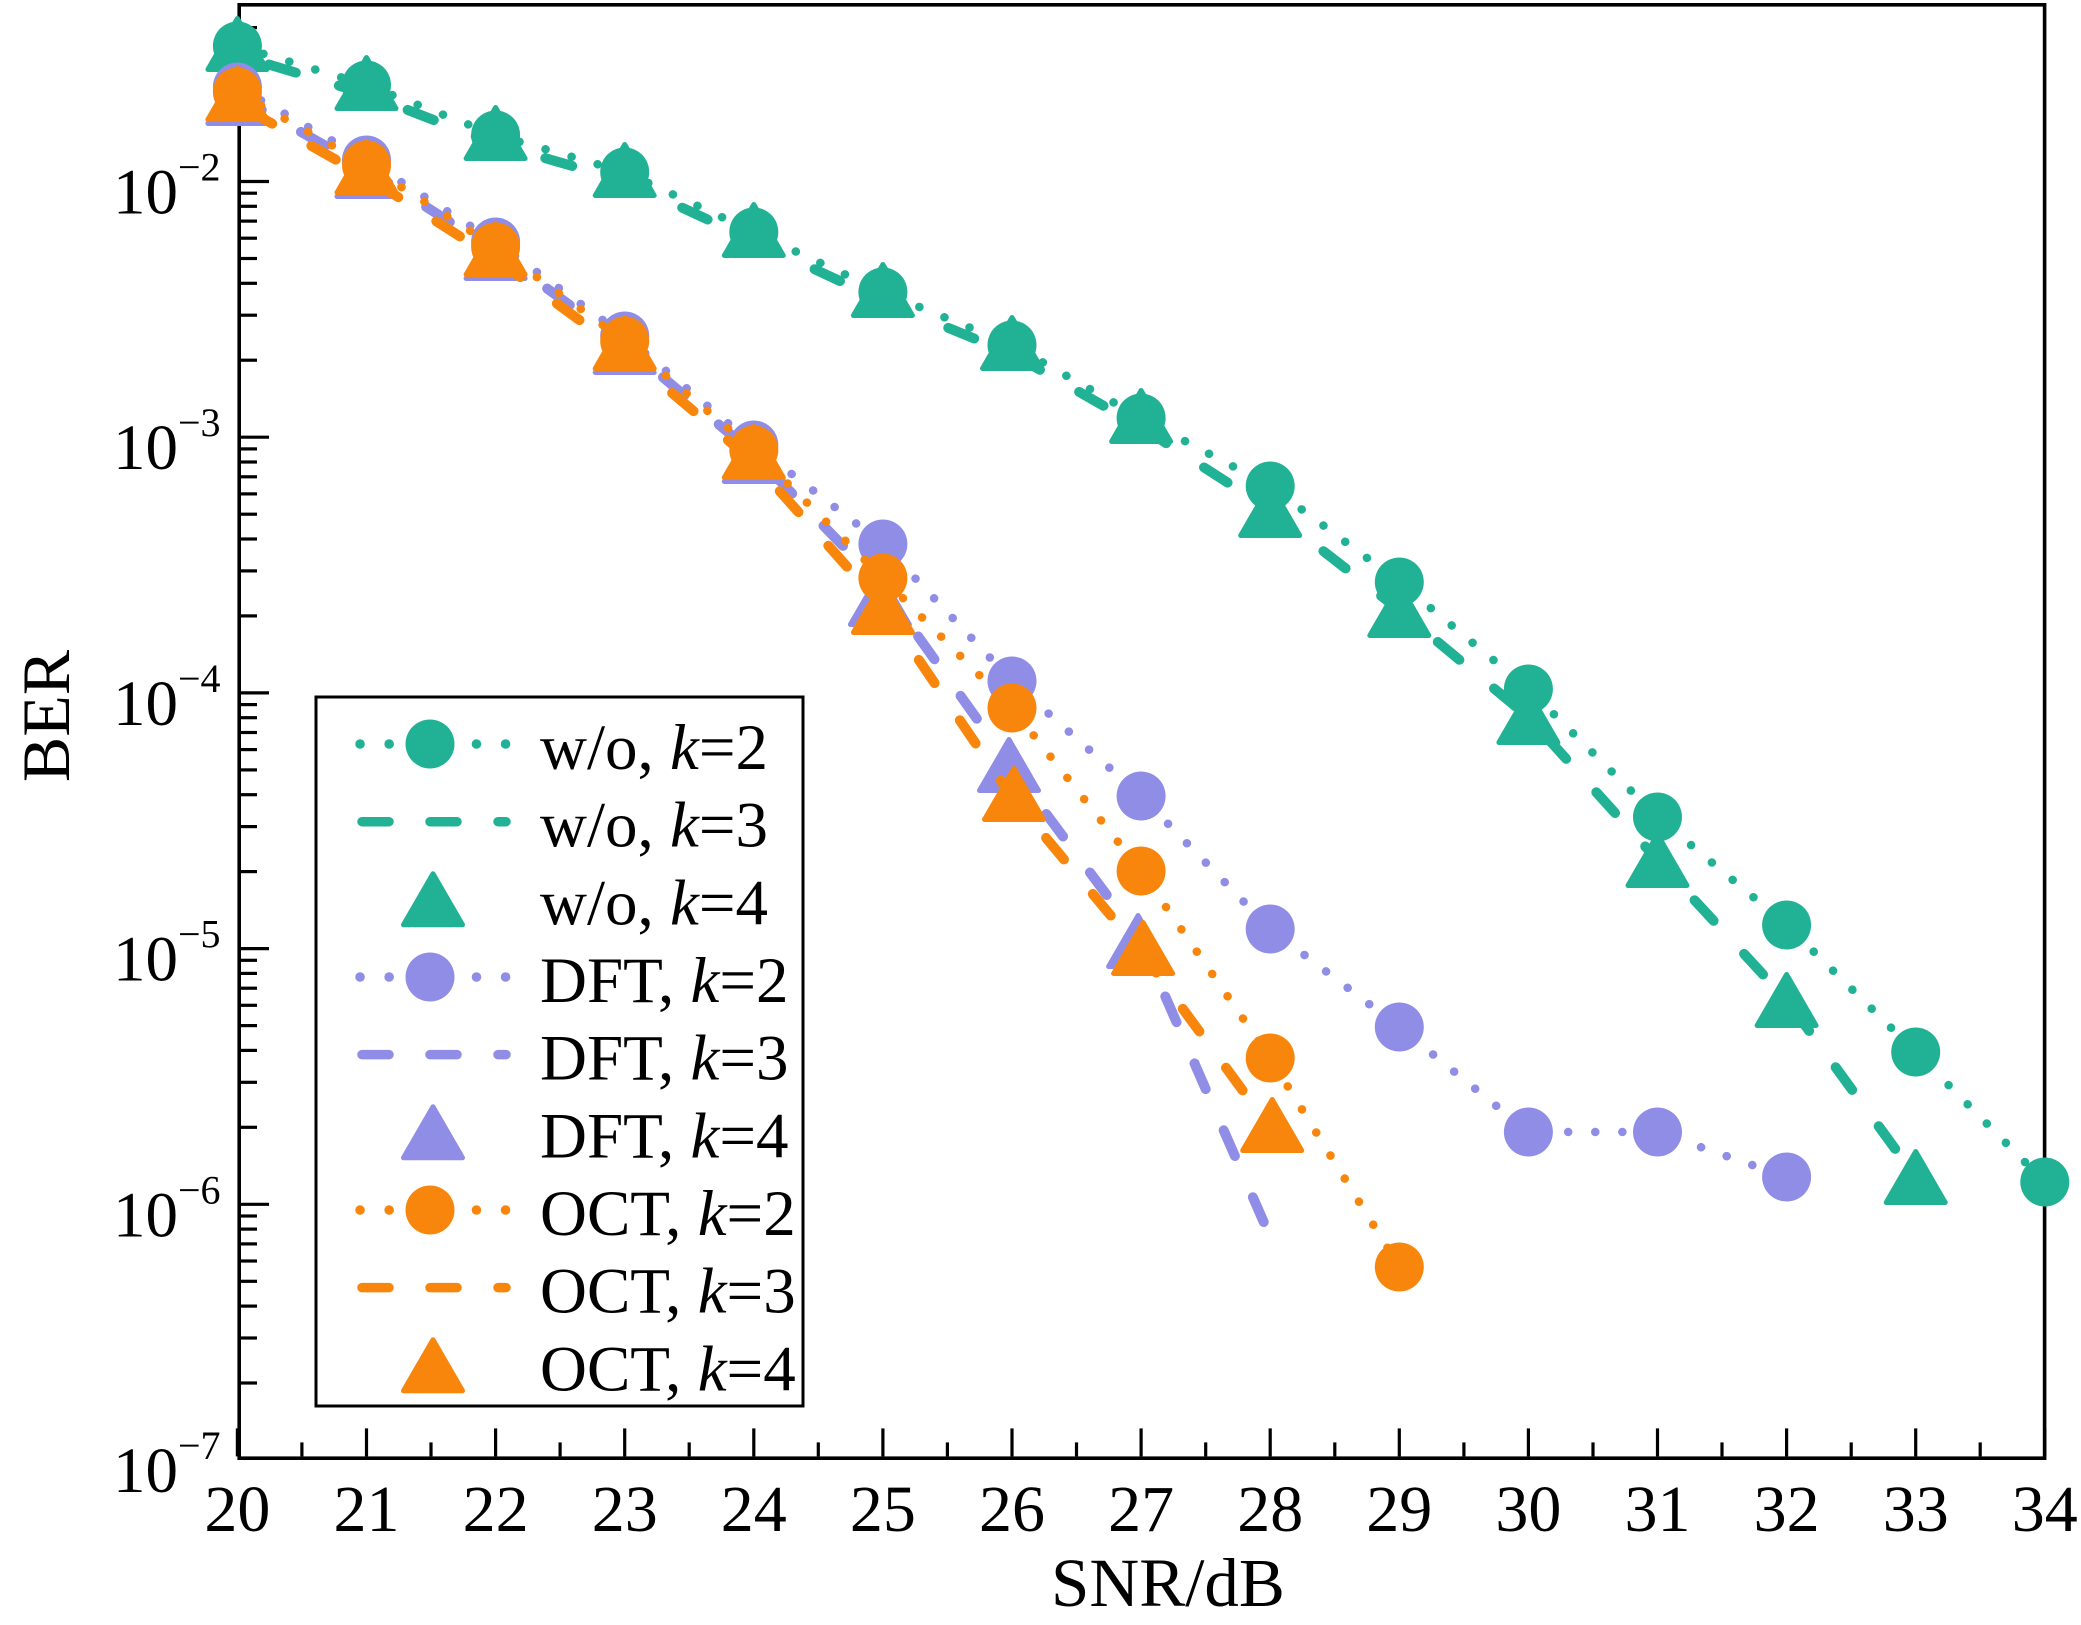  Describe the element at coordinates (367, 1509) in the screenshot. I see `svg-text: 21` at that location.